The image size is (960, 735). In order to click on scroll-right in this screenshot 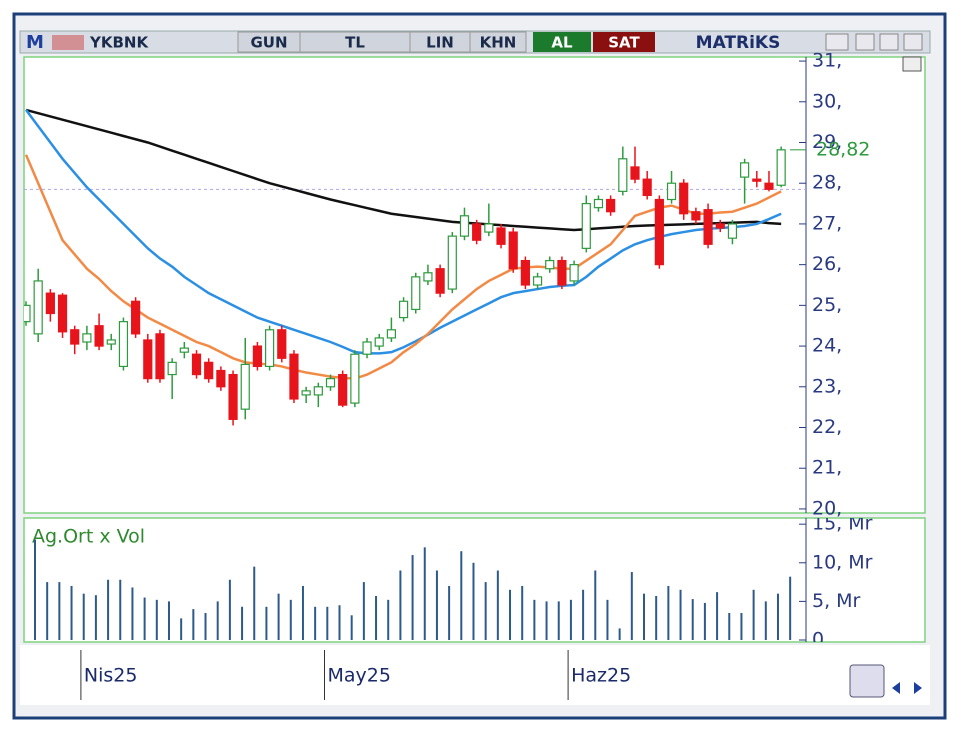, I will do `click(918, 688)`.